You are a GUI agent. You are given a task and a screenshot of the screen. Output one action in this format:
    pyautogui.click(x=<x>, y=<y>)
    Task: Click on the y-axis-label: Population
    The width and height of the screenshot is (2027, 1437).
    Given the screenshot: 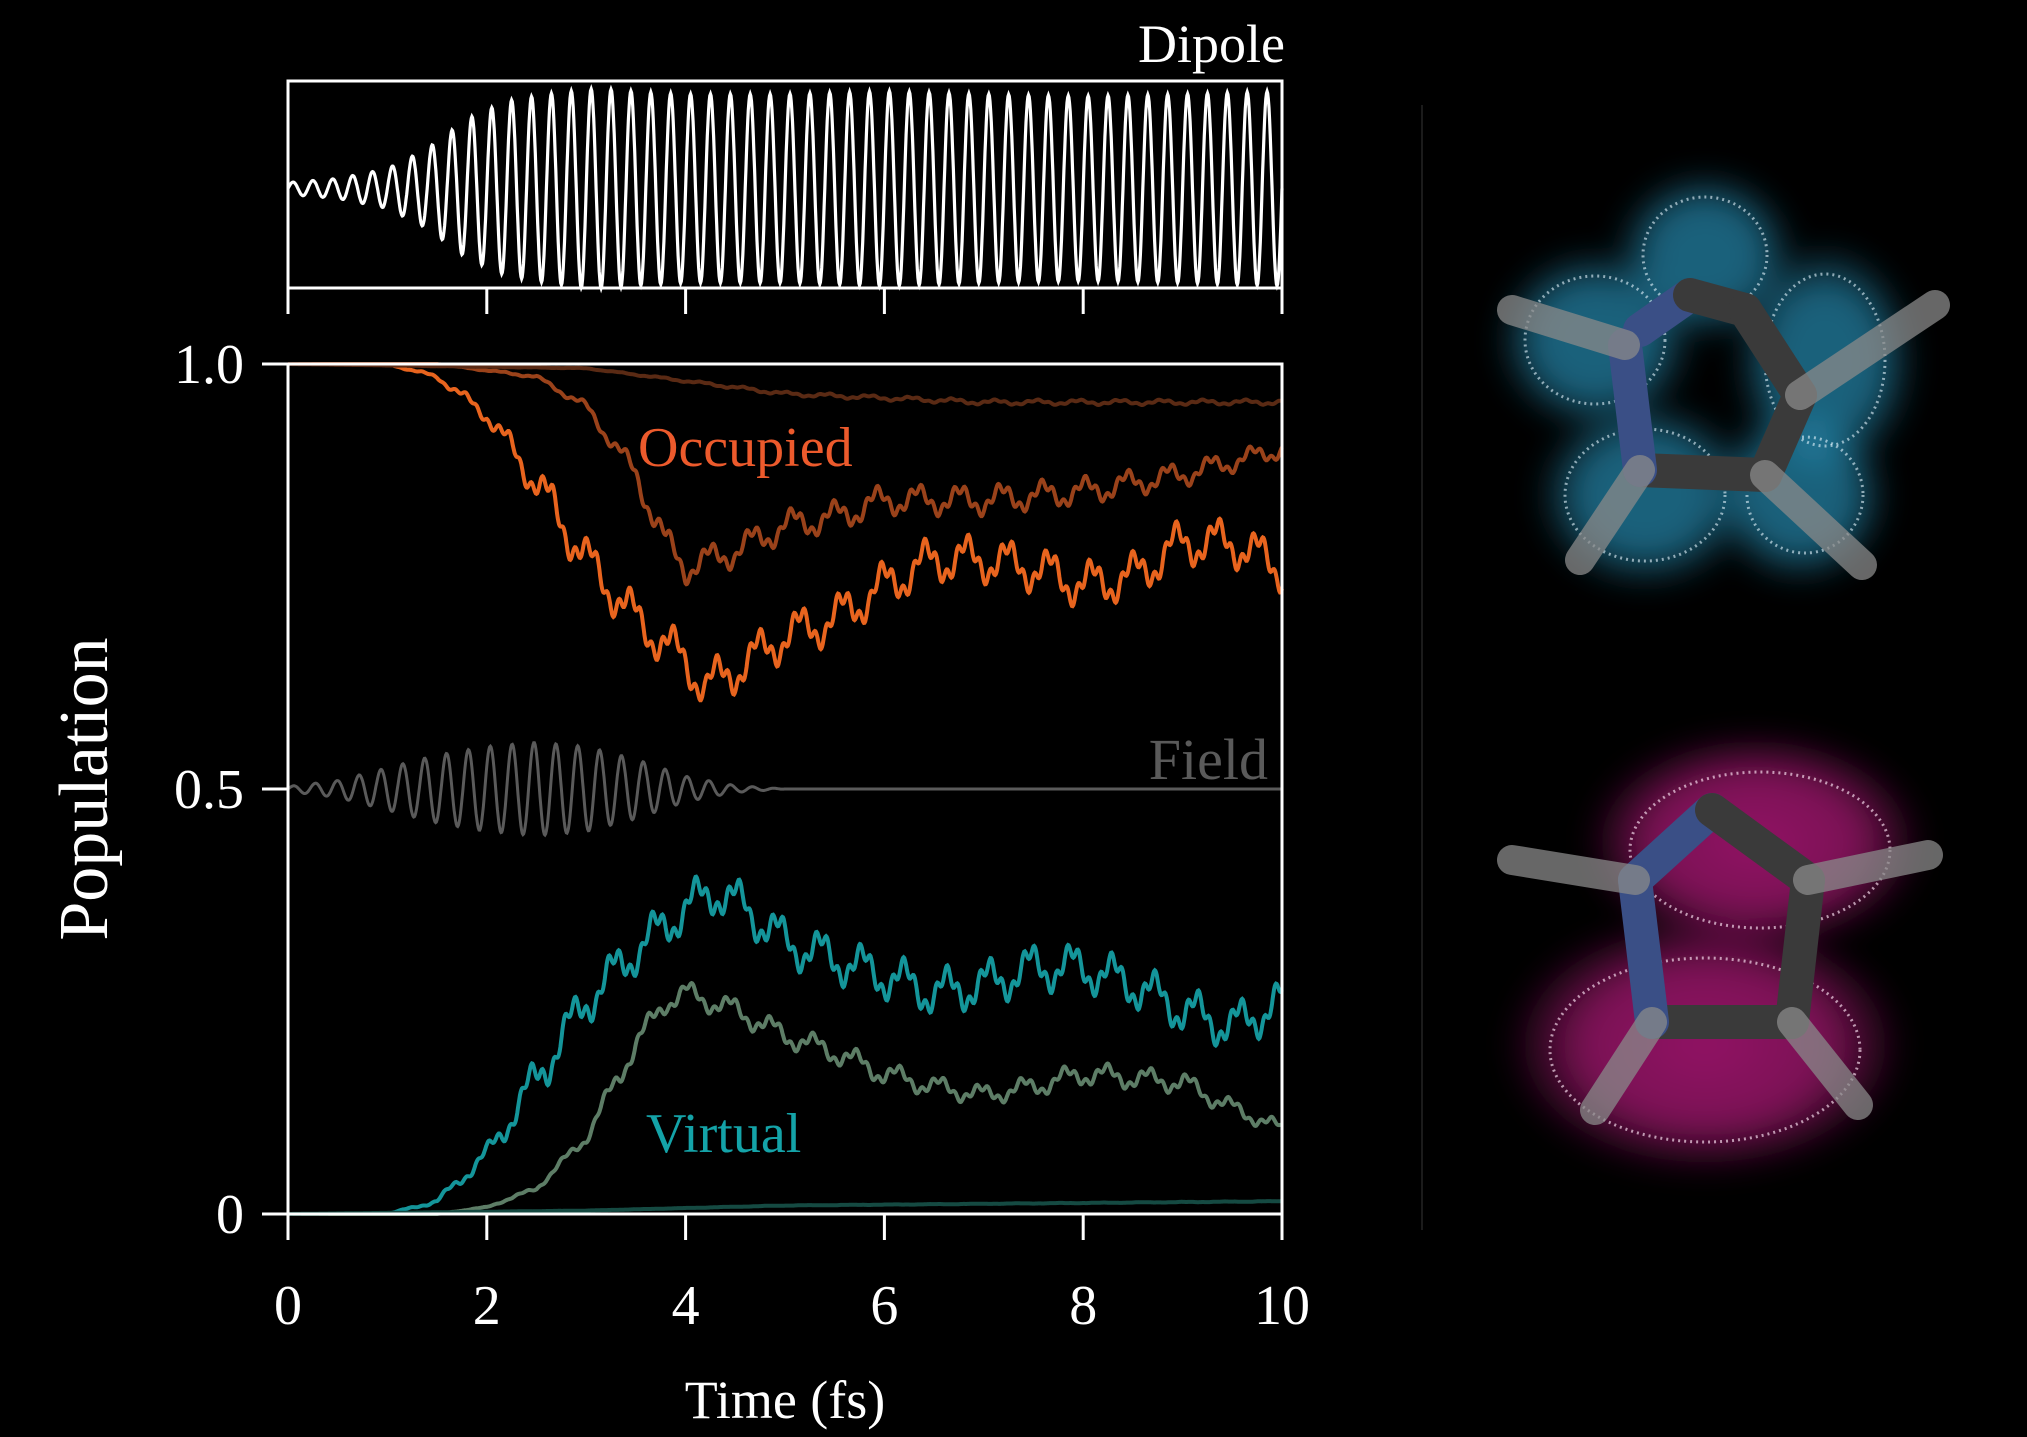 What is the action you would take?
    pyautogui.click(x=84, y=788)
    